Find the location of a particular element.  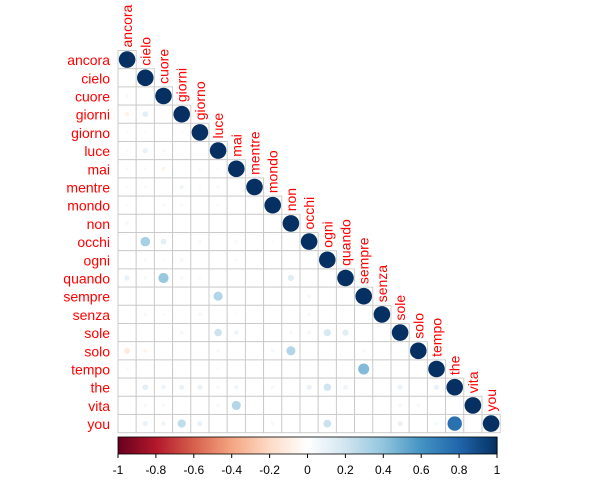

correlation-circle-cielo-cielo is located at coordinates (145, 78).